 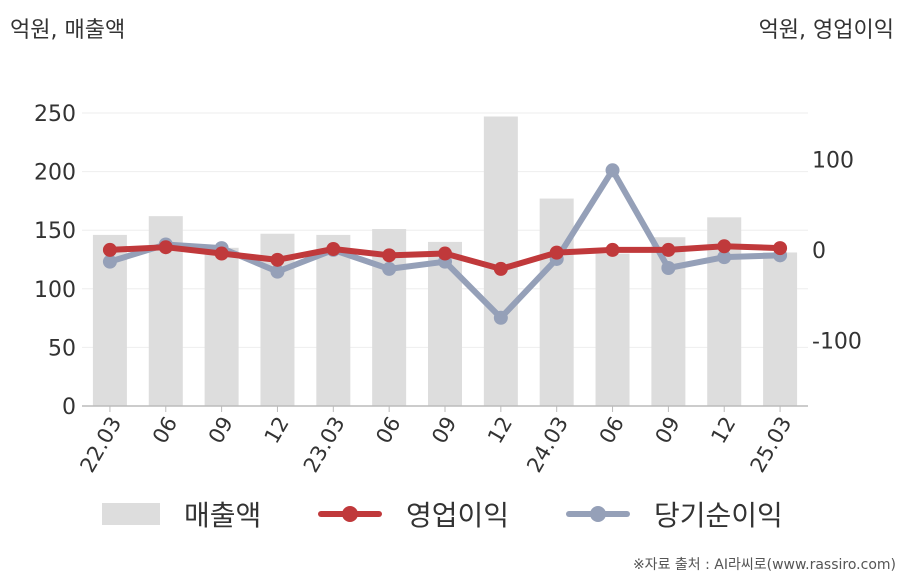 I want to click on legend-swatch-operating-profit, so click(x=350, y=514).